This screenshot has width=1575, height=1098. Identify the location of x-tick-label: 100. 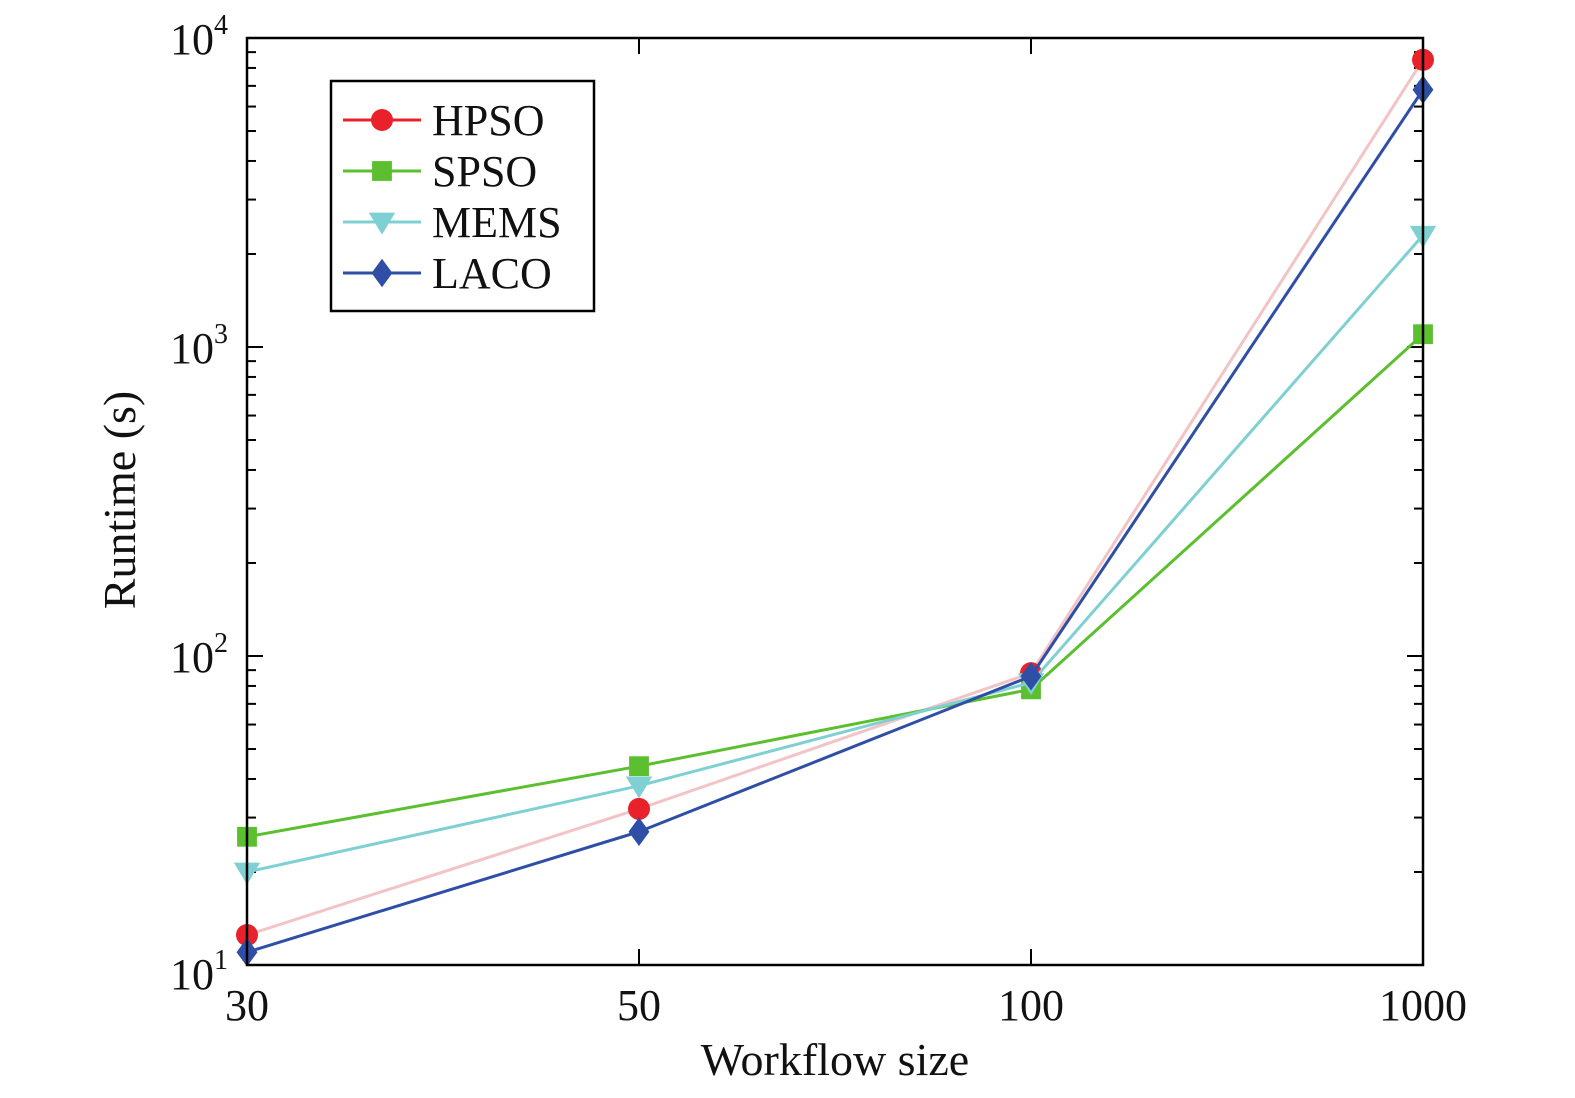
(1031, 1005).